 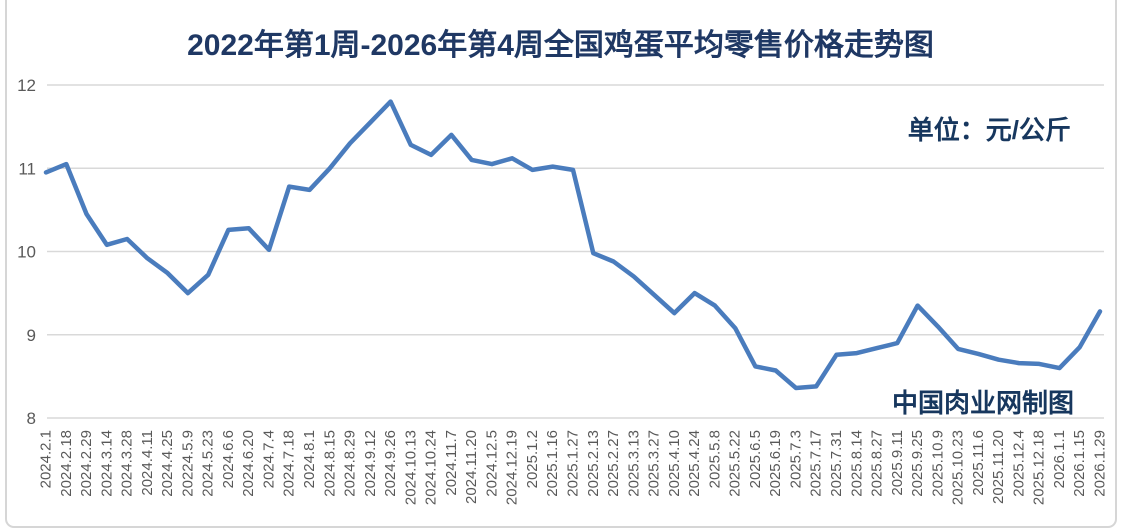 I want to click on x-tick-label: 2024.2.1, so click(x=46, y=459).